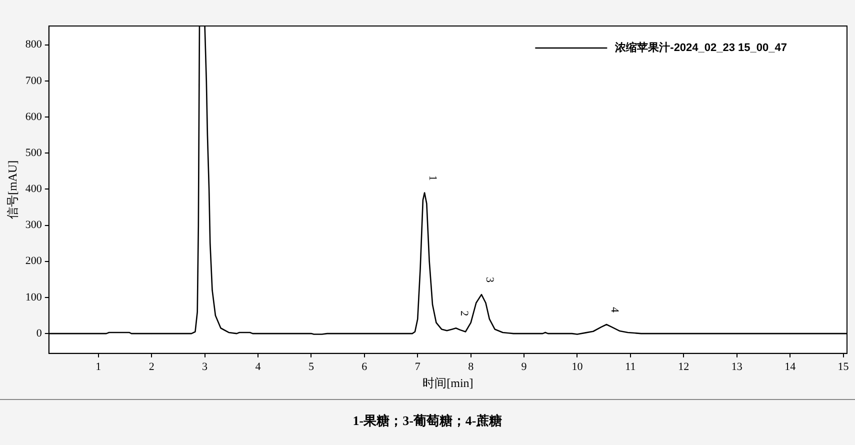 Image resolution: width=855 pixels, height=445 pixels. I want to click on x-tick-label: 6, so click(365, 366).